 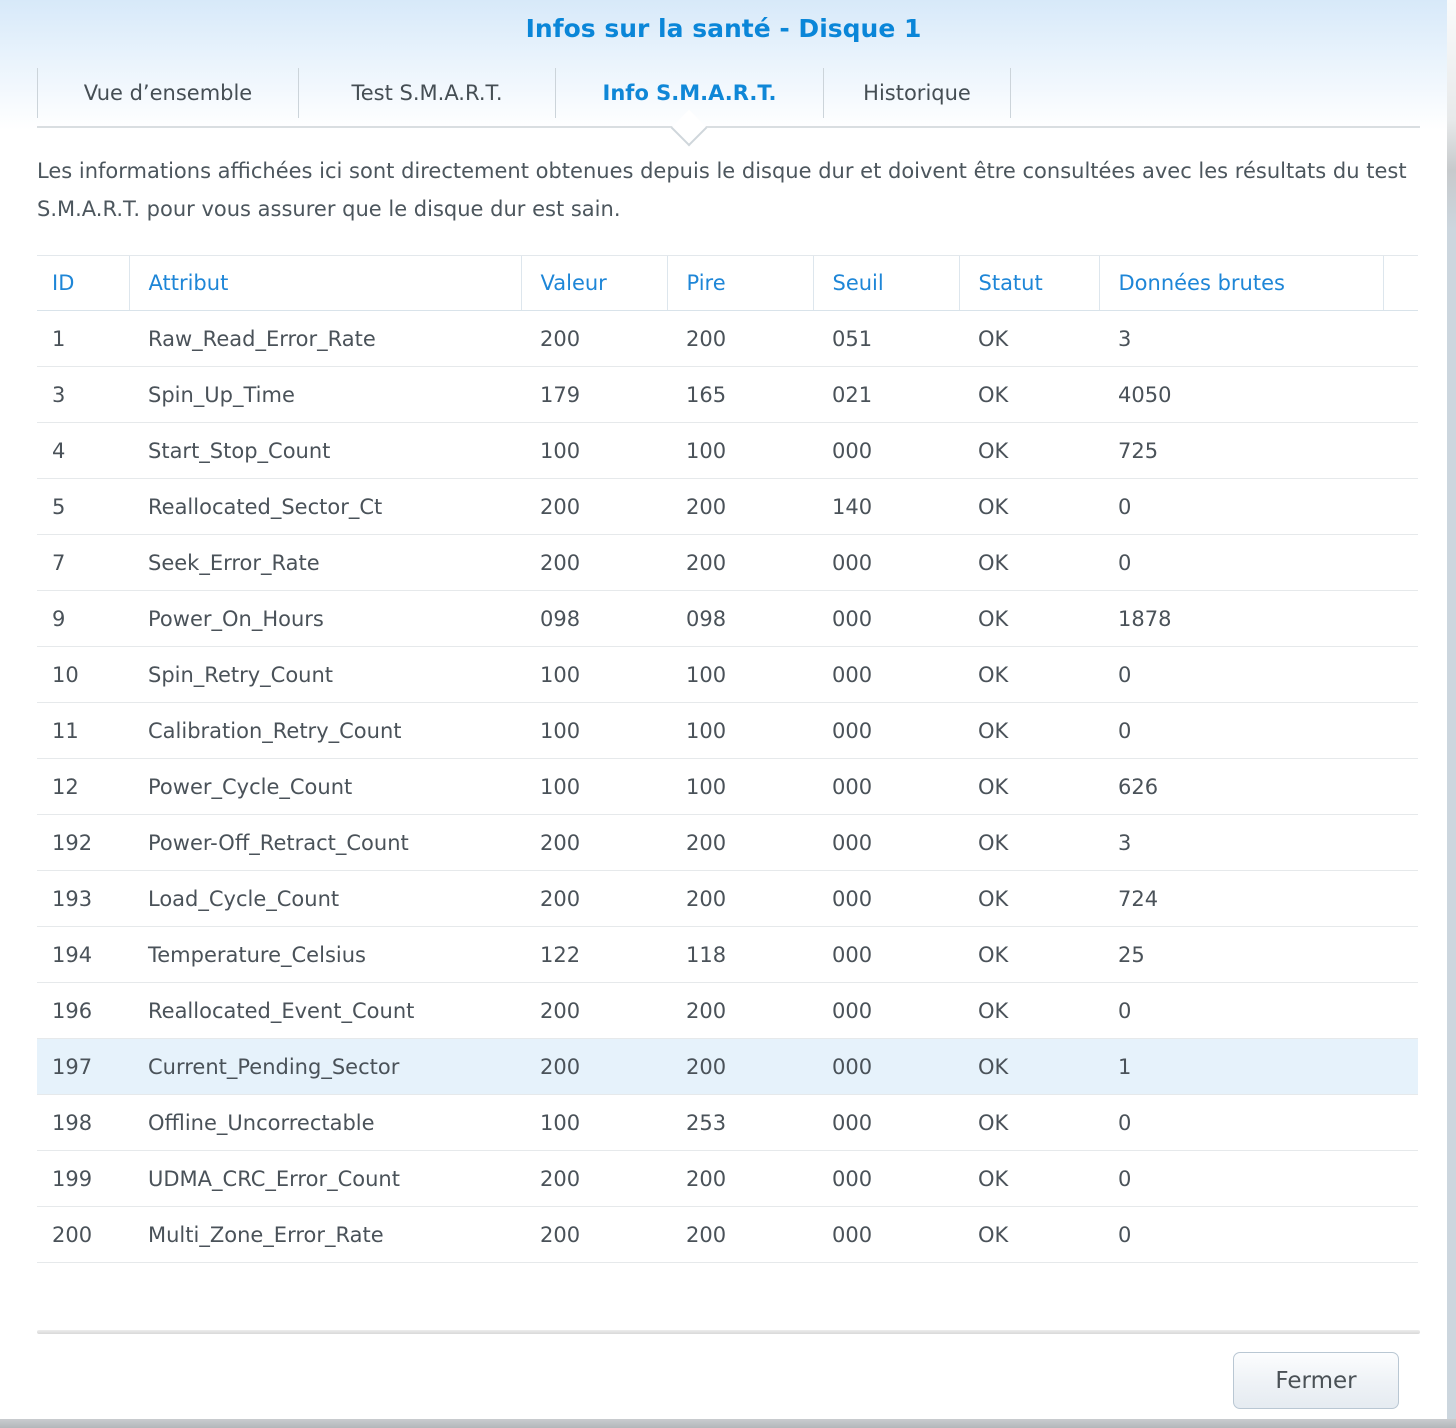 What do you see at coordinates (1241, 450) in the screenshot?
I see `cell-raw: 725` at bounding box center [1241, 450].